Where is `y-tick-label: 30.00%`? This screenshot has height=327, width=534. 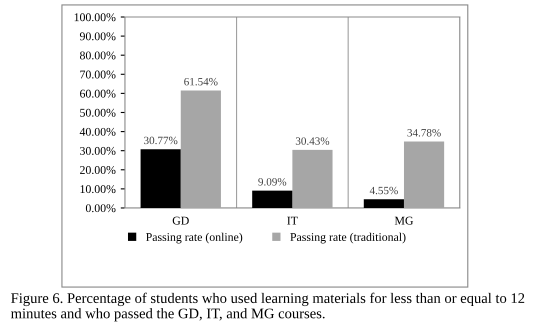
y-tick-label: 30.00% is located at coordinates (98, 150).